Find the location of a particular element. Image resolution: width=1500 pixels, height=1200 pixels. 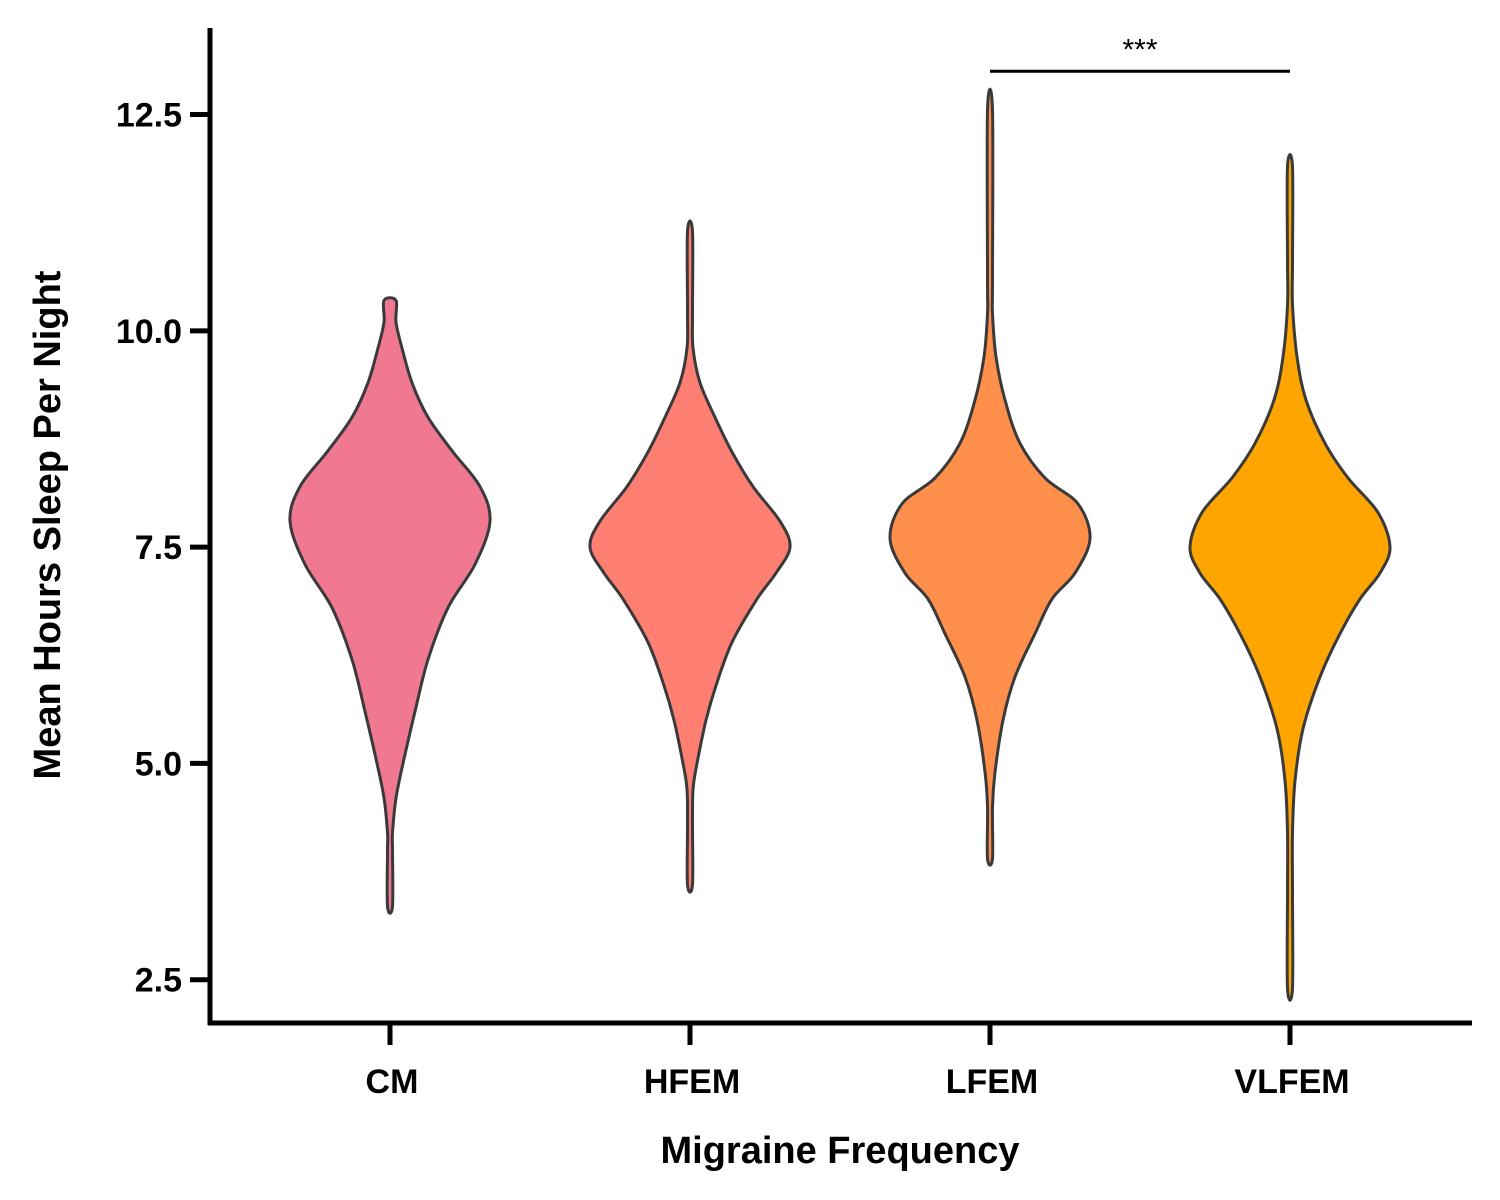

x-tick-label: VLFEM is located at coordinates (1291, 1082).